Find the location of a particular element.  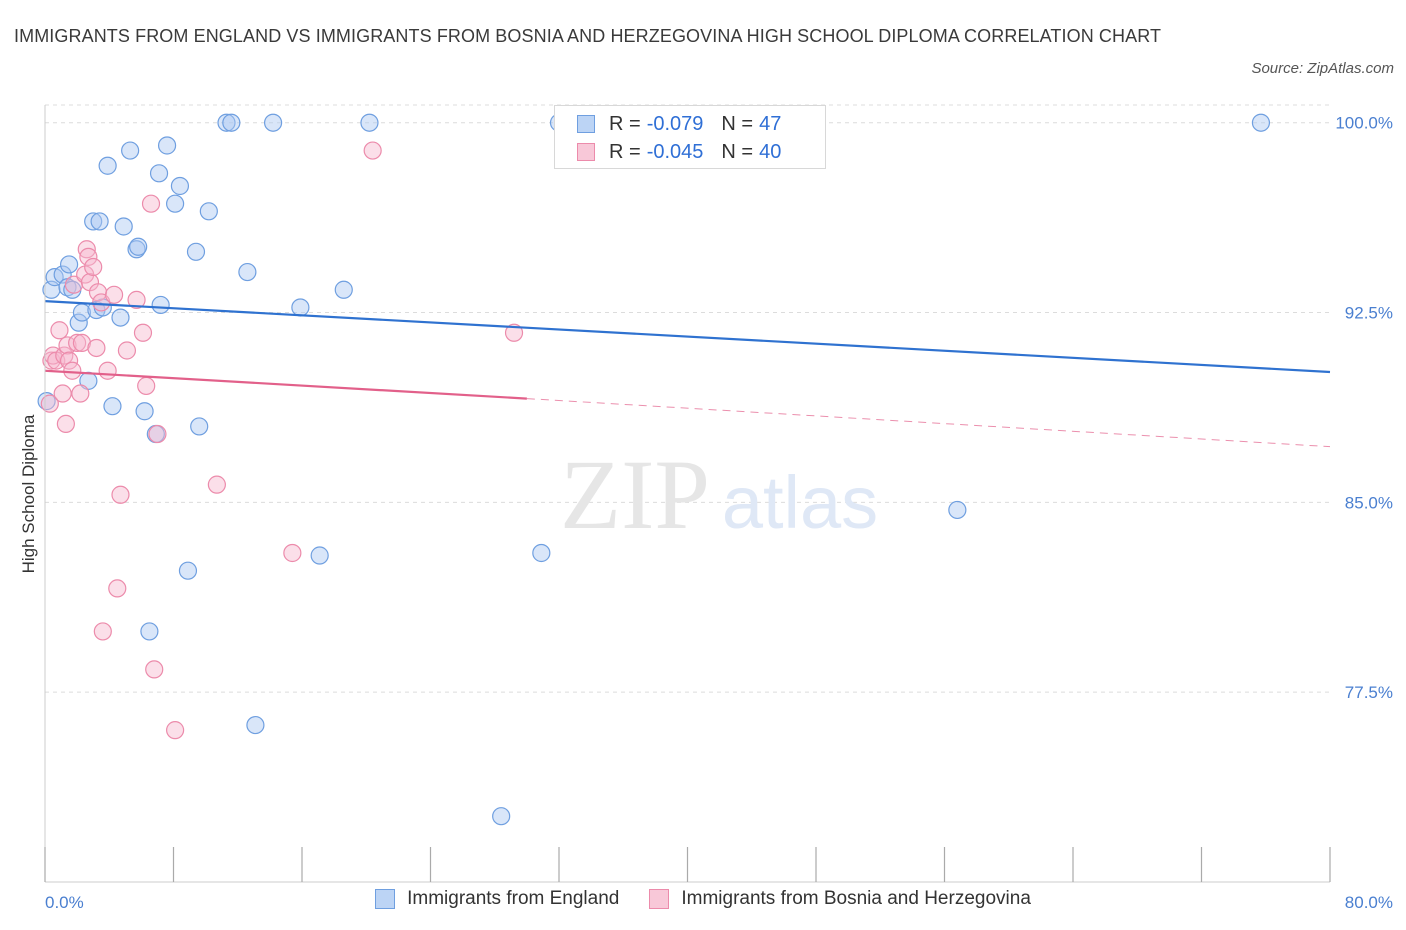

y-tick-label: 100.0% is located at coordinates (1364, 123).